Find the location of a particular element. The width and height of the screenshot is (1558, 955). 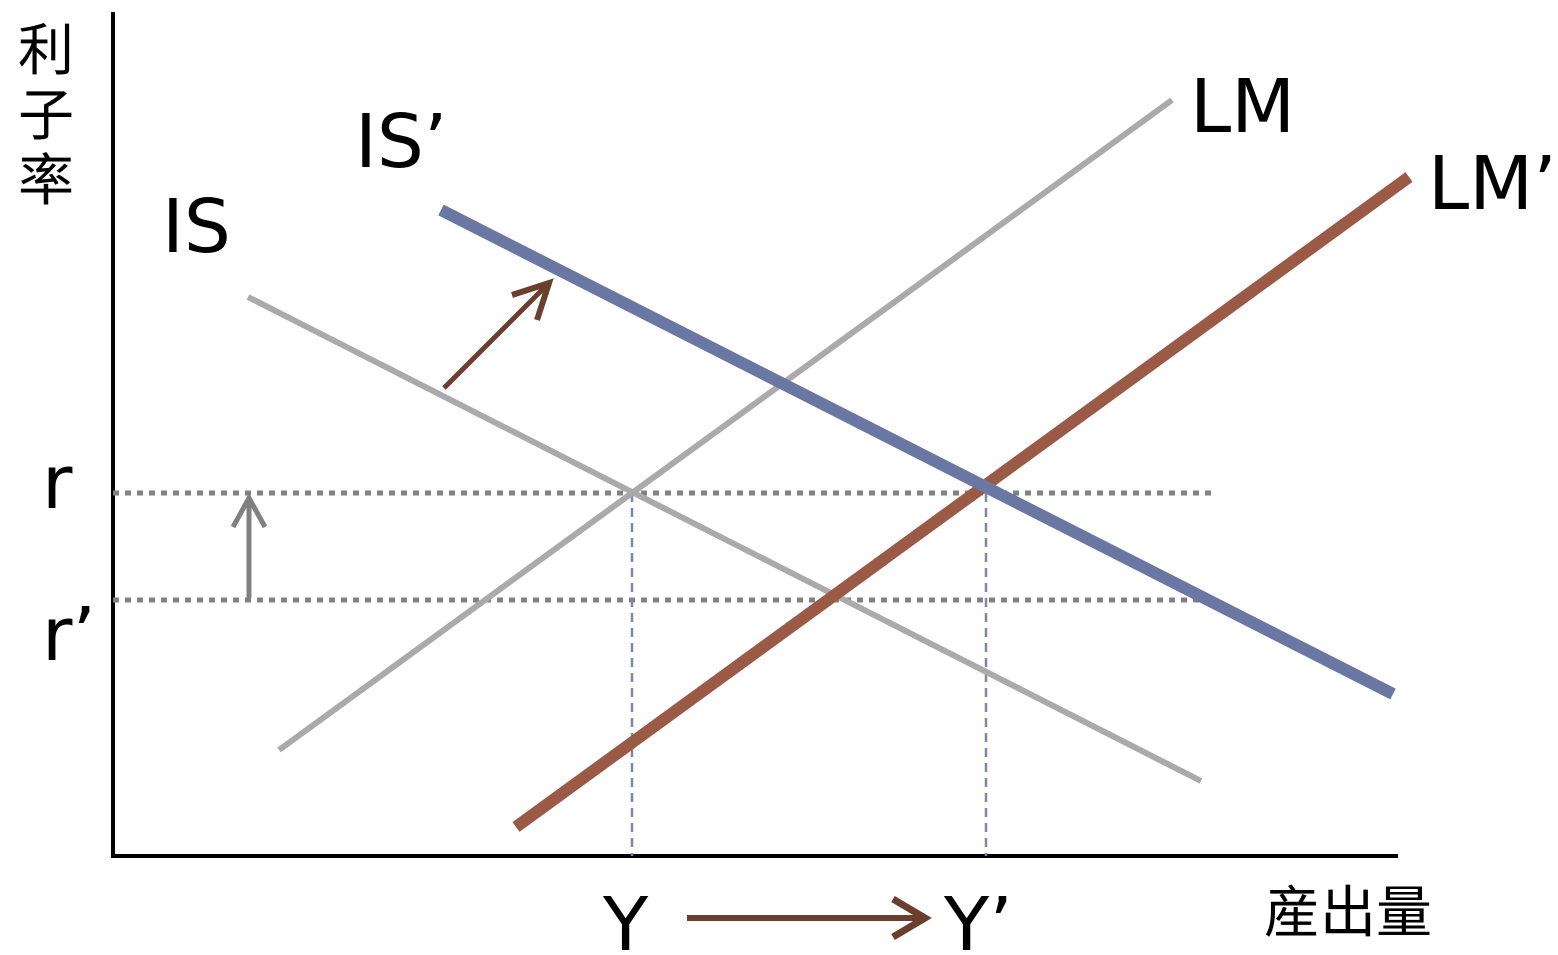

r-prime-label: r’ is located at coordinates (69, 635).